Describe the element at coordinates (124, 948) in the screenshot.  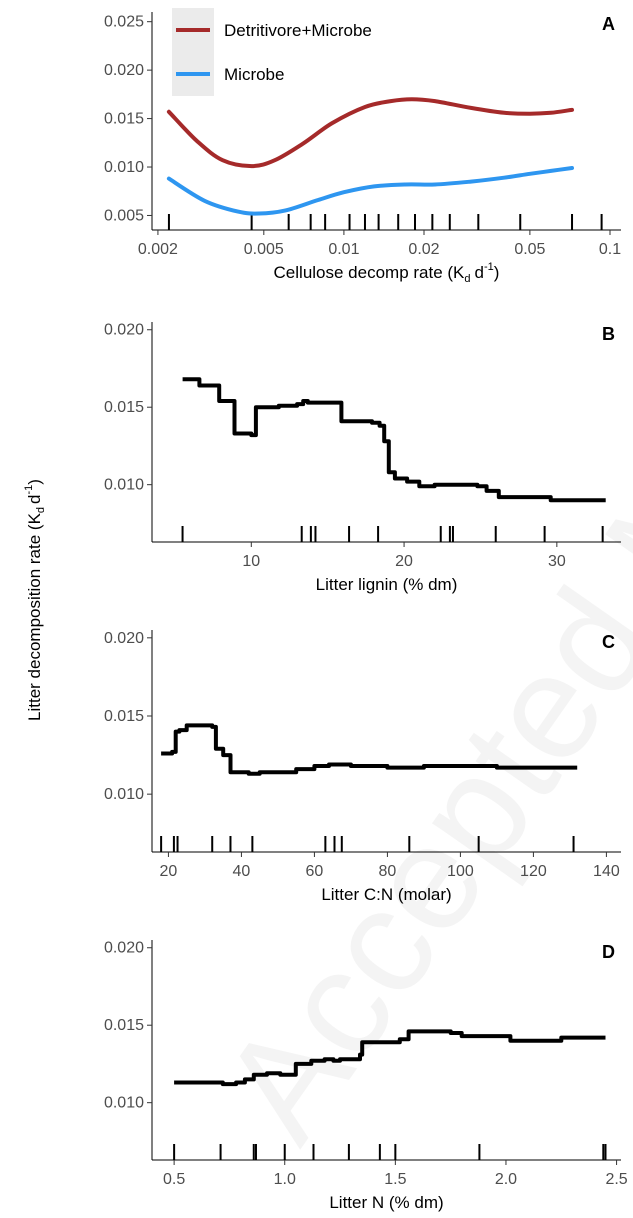
I see `y-tick-label-d: 0.020` at that location.